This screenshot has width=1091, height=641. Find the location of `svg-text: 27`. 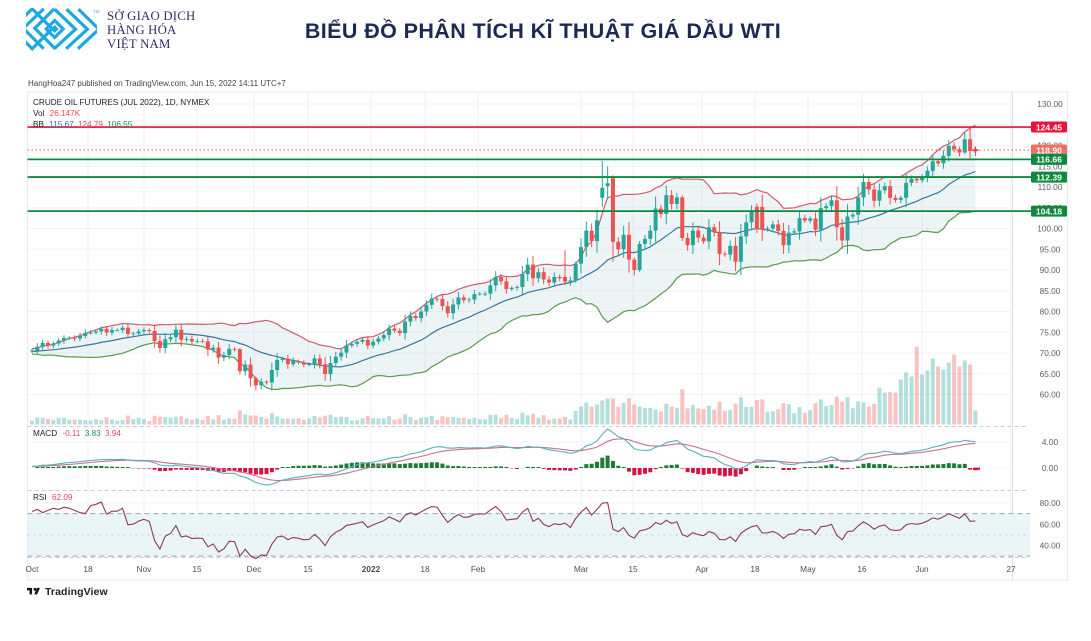

svg-text: 27 is located at coordinates (1011, 569).